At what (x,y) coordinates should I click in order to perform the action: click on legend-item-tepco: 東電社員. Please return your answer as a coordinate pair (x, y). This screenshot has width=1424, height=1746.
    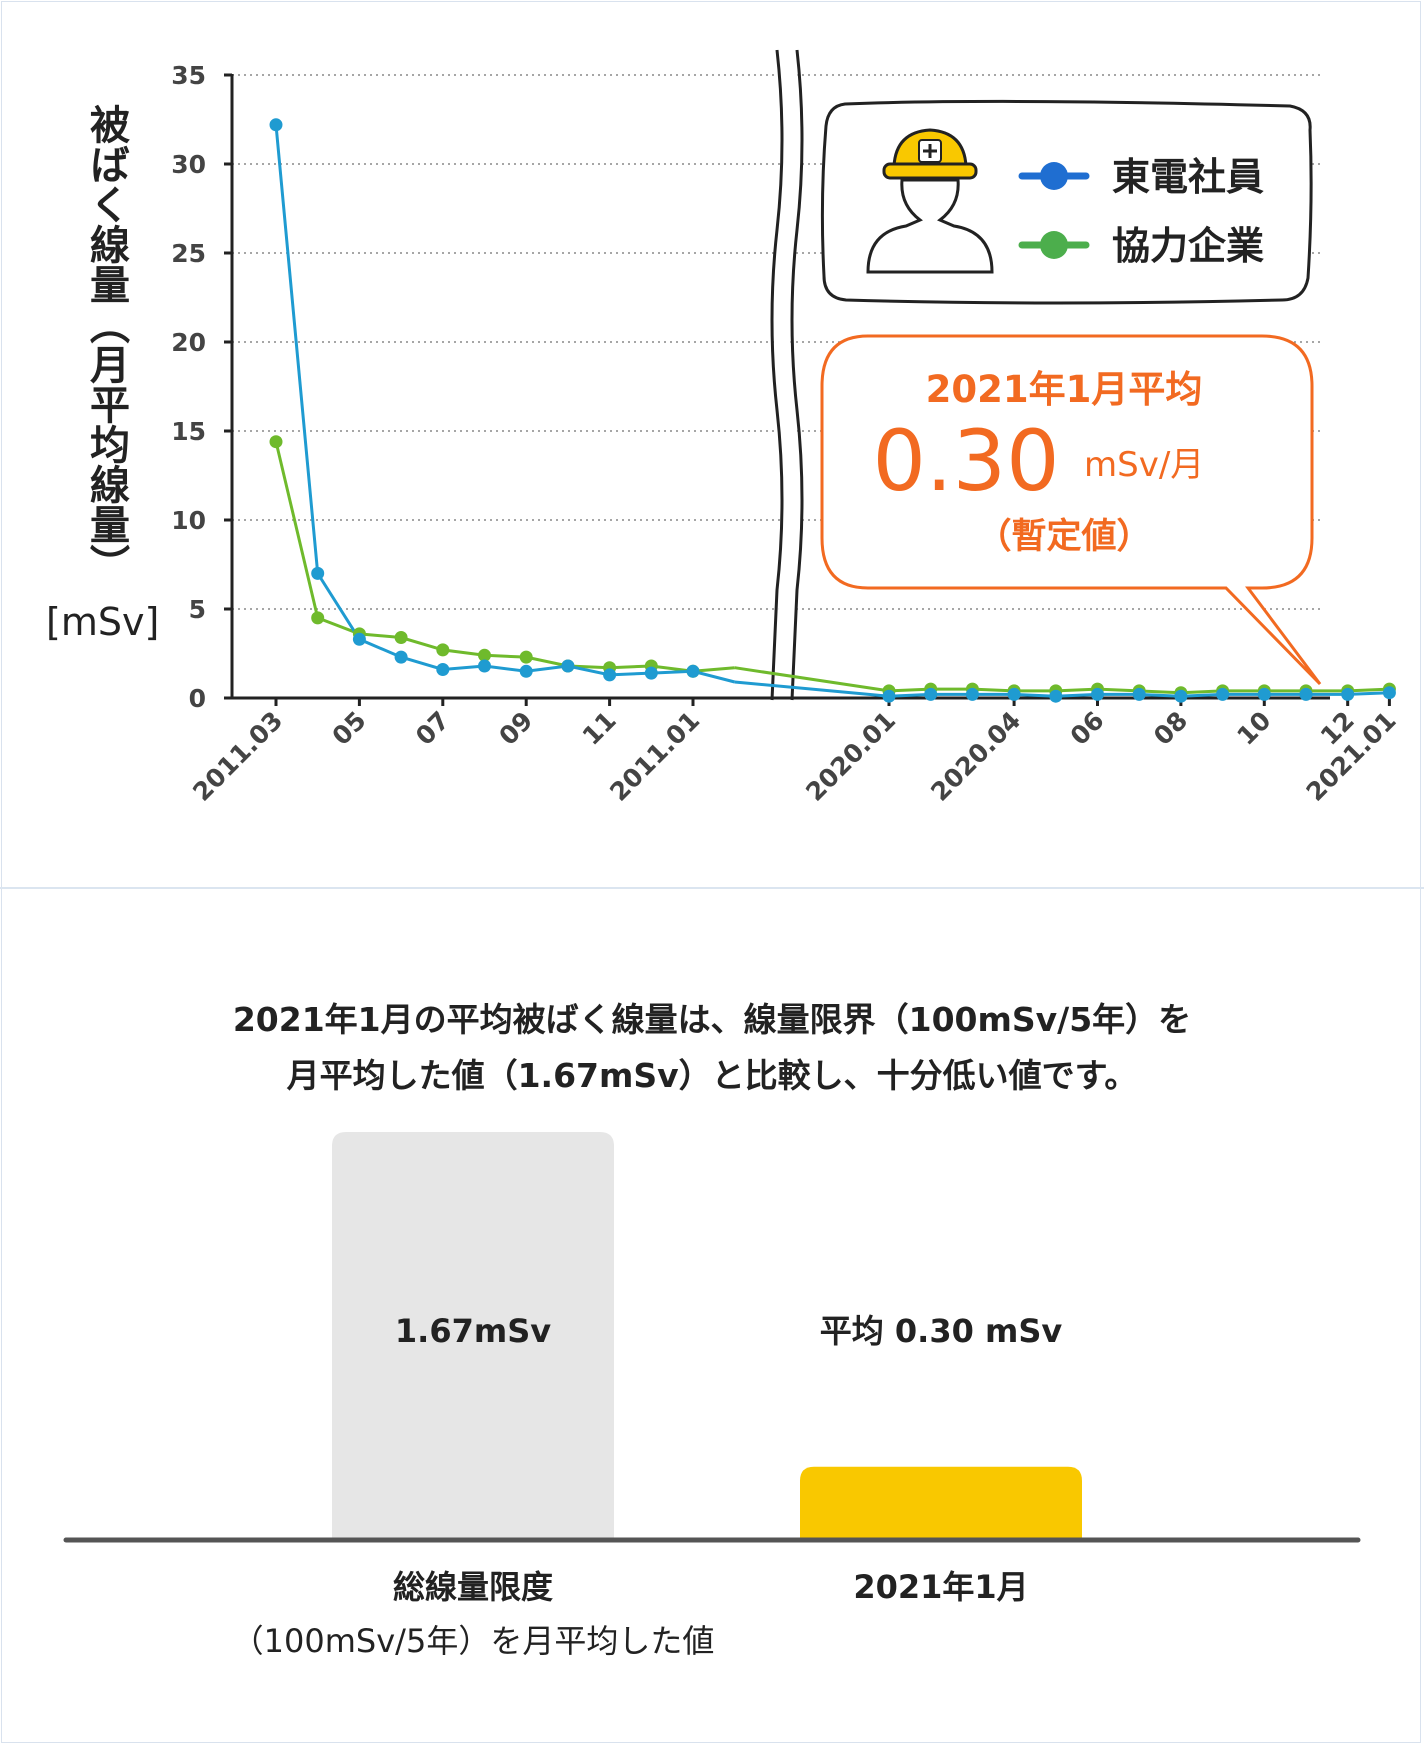
    Looking at the image, I should click on (1141, 177).